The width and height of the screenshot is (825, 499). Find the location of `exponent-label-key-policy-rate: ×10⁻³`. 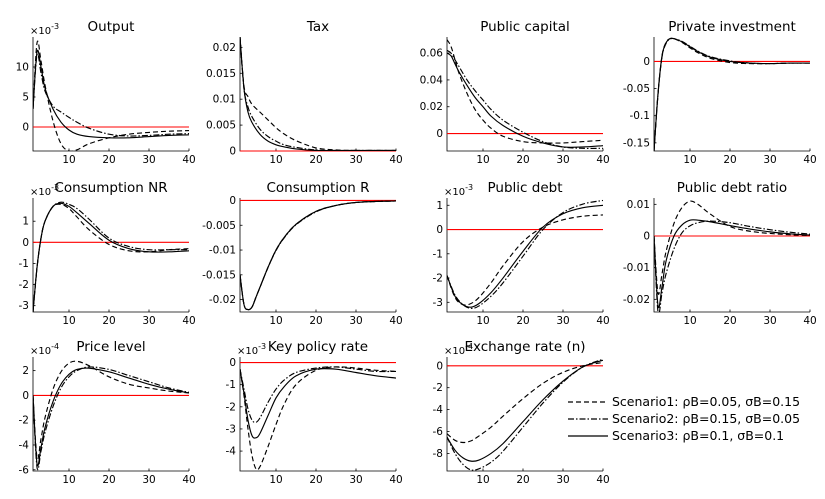

exponent-label-key-policy-rate: ×10⁻³ is located at coordinates (251, 349).